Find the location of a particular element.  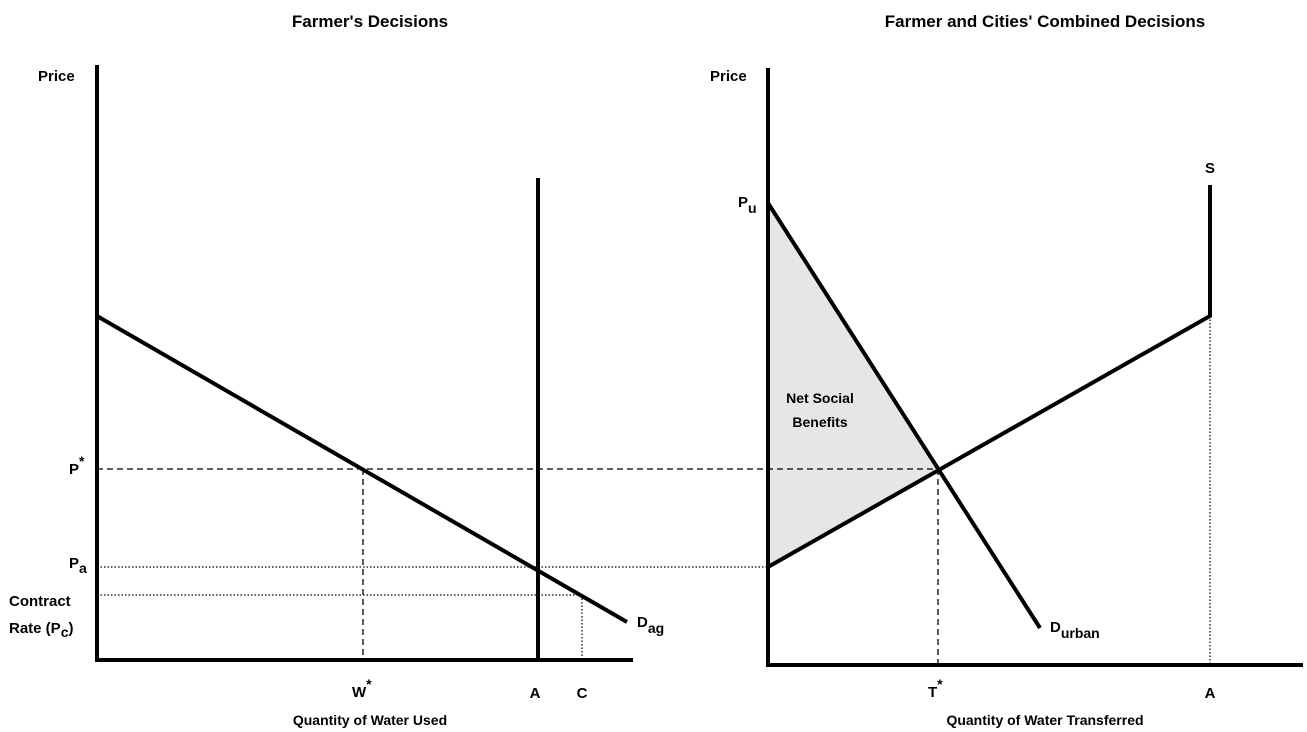

w-star-label: W* is located at coordinates (362, 688).